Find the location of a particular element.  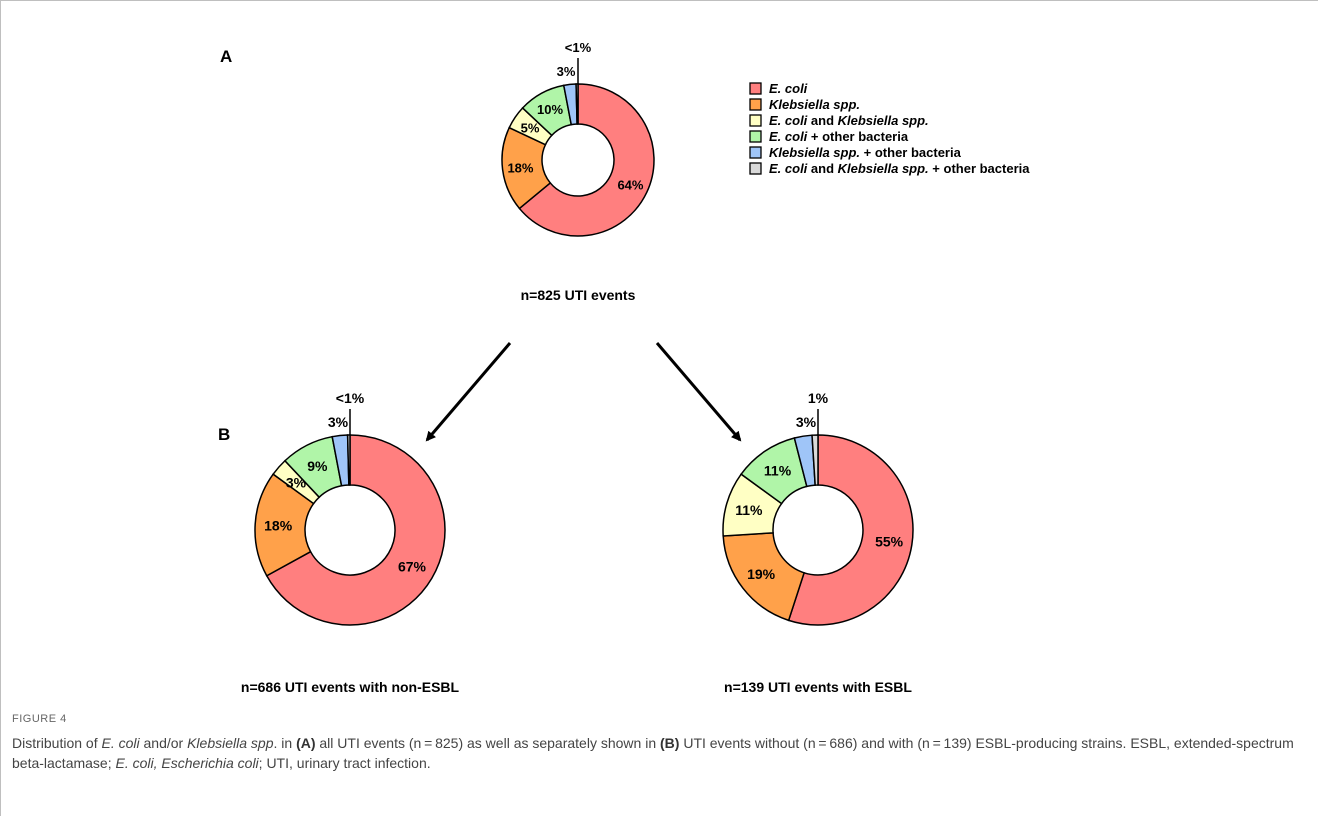

slice-label: 55% is located at coordinates (889, 541).